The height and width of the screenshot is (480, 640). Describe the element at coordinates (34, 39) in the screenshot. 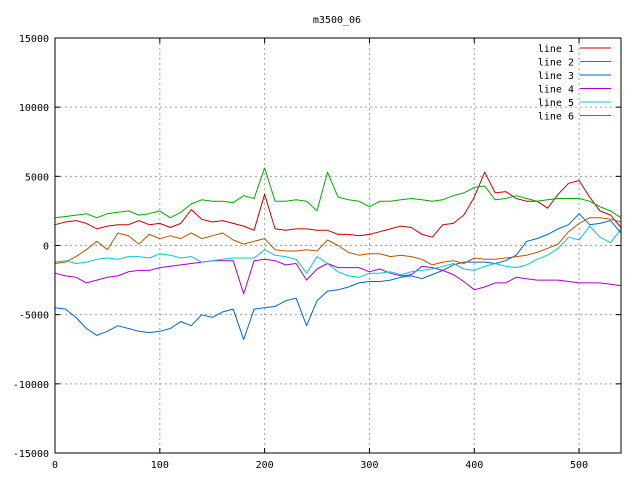

I see `y-tick-label: 15000` at that location.